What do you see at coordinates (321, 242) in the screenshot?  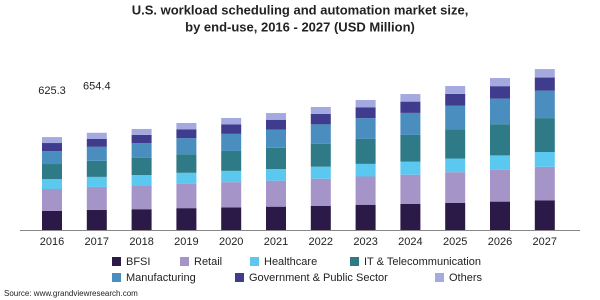 I see `x-tick-label: 2022` at bounding box center [321, 242].